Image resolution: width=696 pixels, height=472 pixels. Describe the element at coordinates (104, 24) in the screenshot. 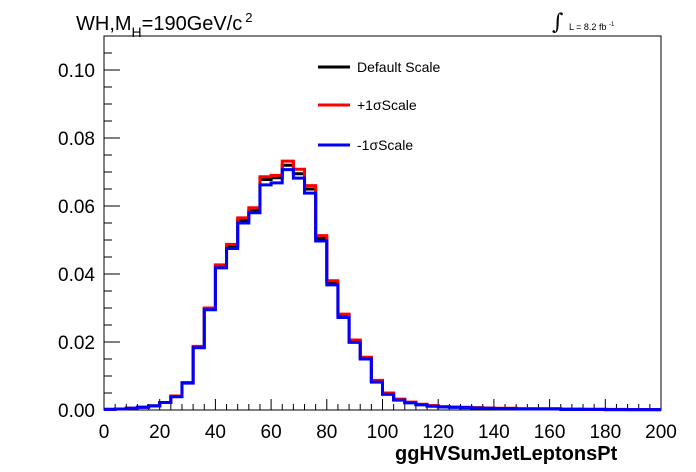

I see `title-prefix: WH,M` at that location.